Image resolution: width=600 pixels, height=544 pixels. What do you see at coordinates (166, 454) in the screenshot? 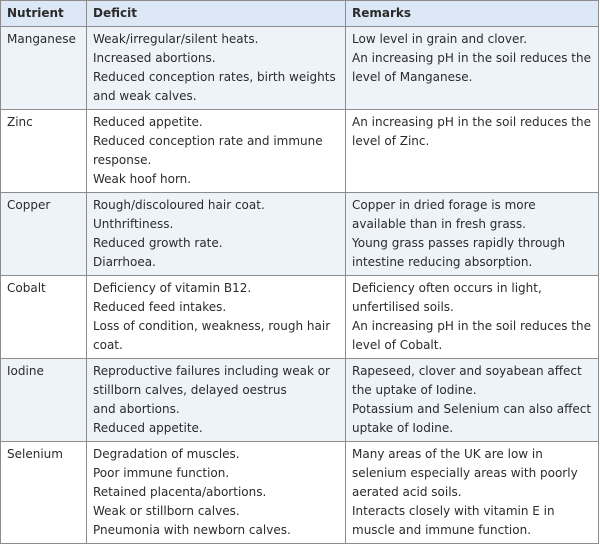
I see `deficit-line: Degradation of muscles.` at bounding box center [166, 454].